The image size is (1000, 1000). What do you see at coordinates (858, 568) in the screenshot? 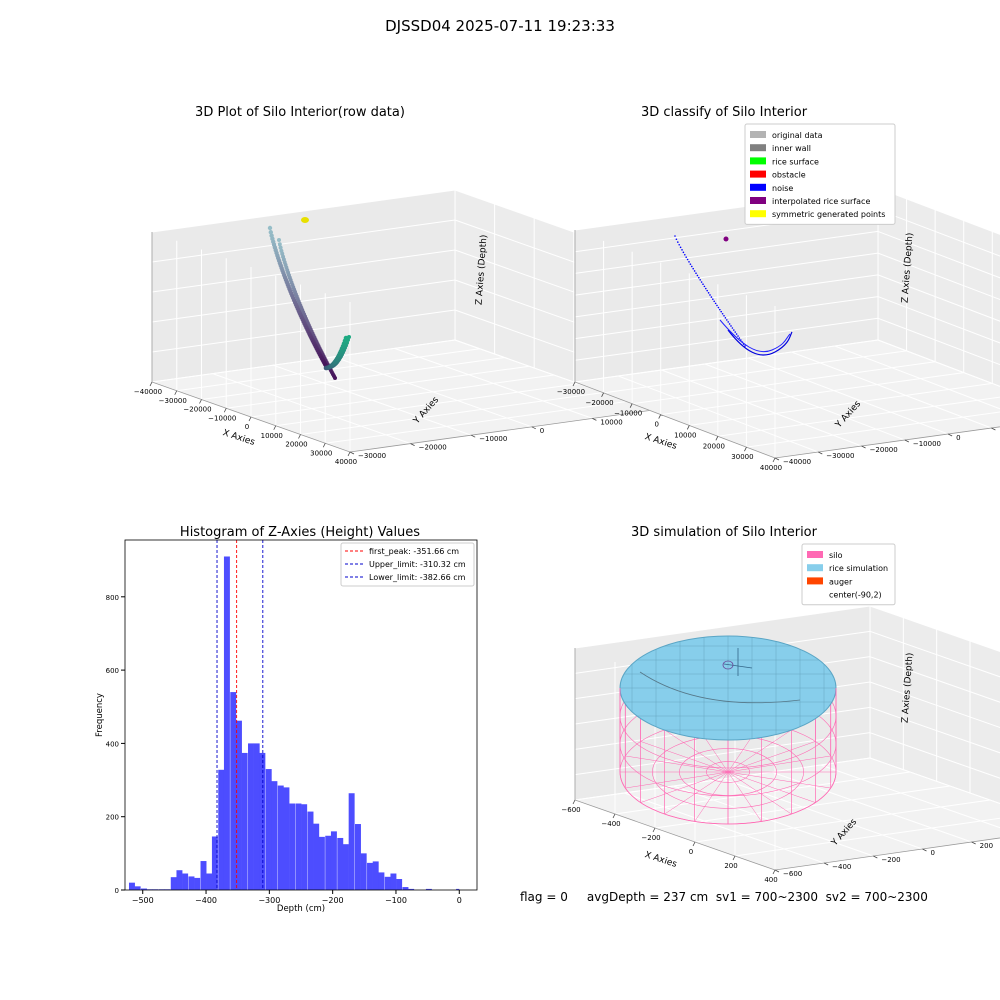
I see `panel4-legend-label: rice simulation` at bounding box center [858, 568].